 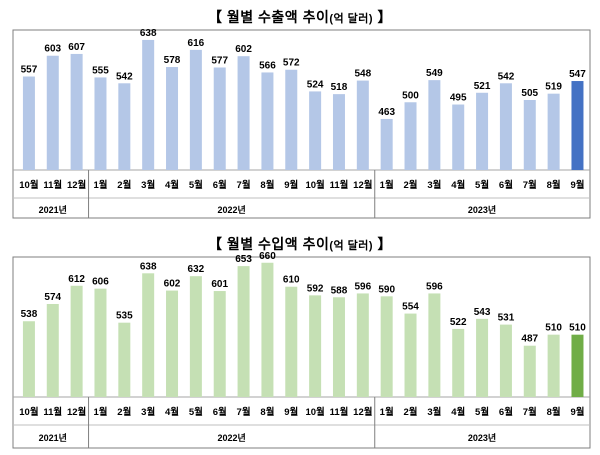 I want to click on import-value-label: 588, so click(x=339, y=290).